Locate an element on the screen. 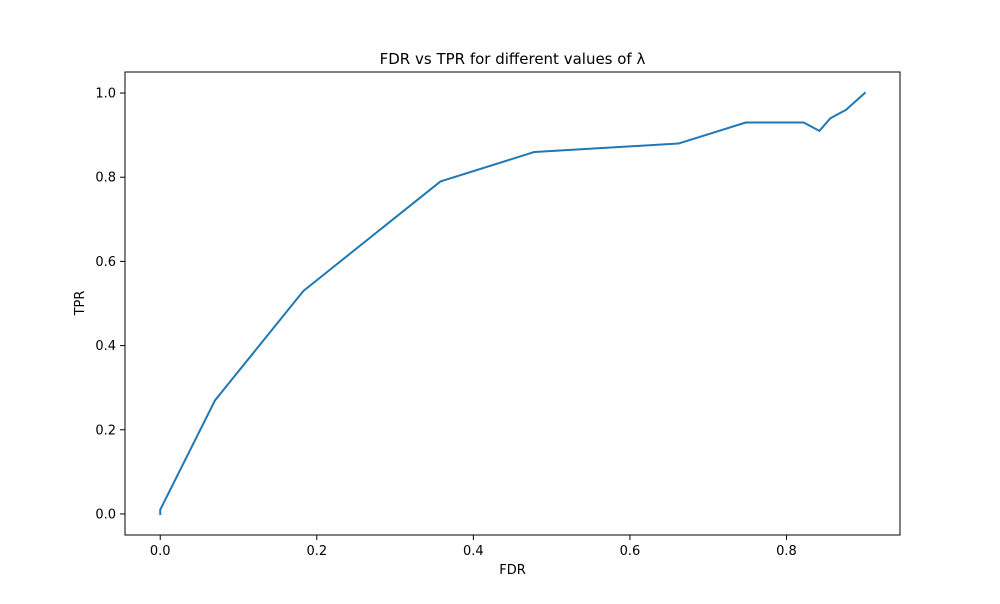 The width and height of the screenshot is (1000, 604). x-tick-label: 0.4 is located at coordinates (473, 551).